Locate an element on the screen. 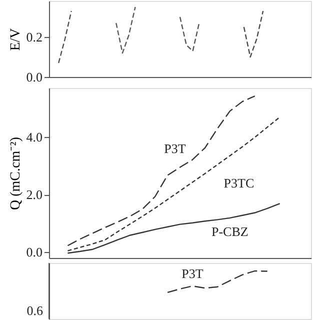 This screenshot has width=320, height=320. series-label: P3TC is located at coordinates (239, 183).